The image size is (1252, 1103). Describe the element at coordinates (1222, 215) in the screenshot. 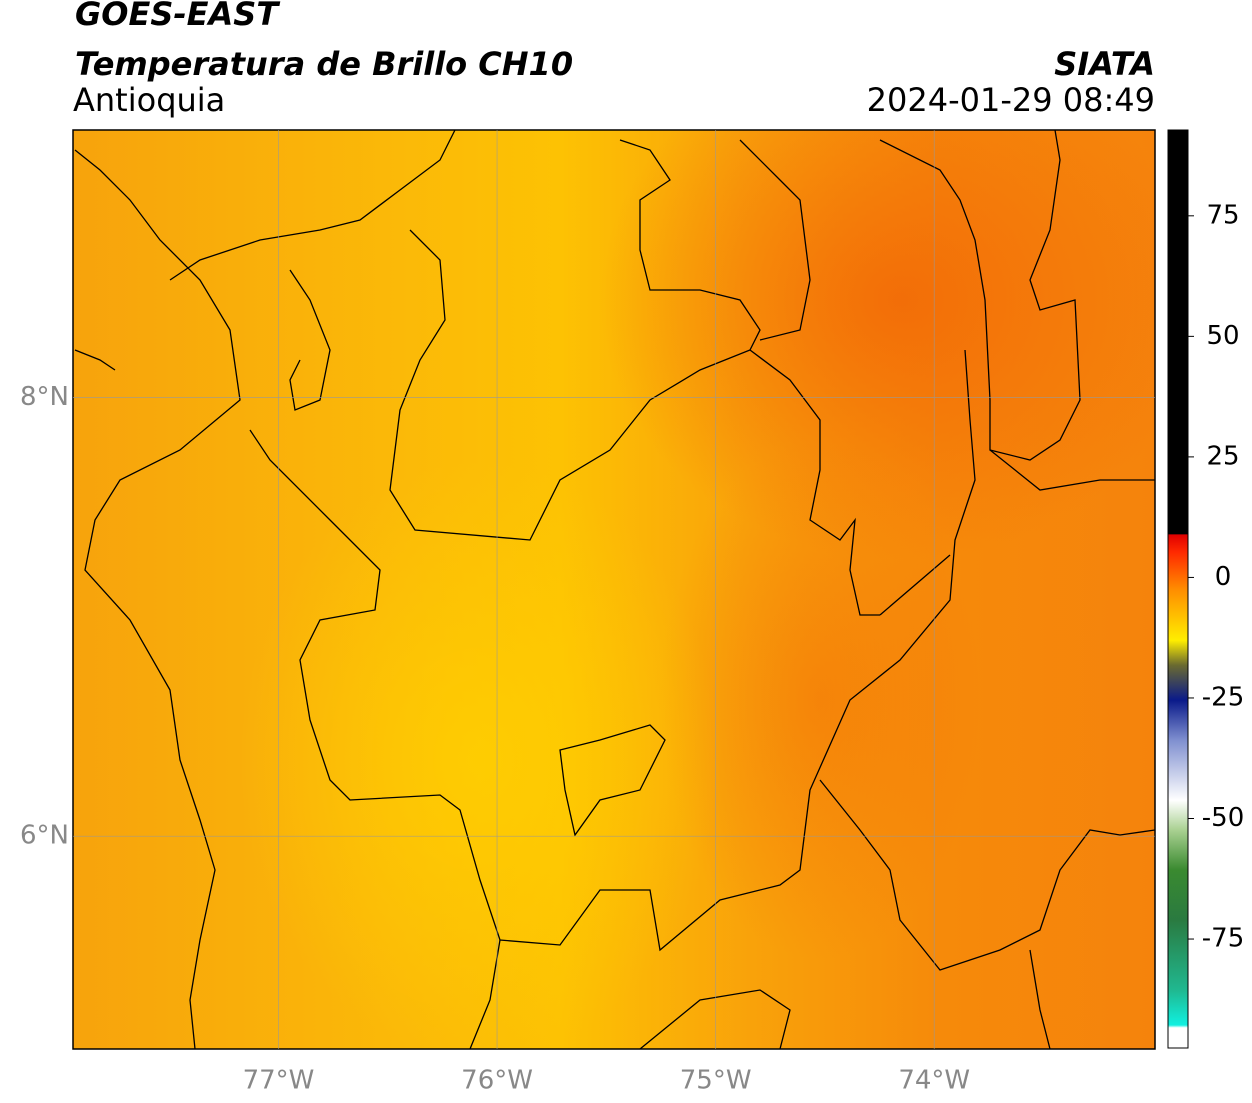

I see `colorbar-tick-label: 75` at that location.